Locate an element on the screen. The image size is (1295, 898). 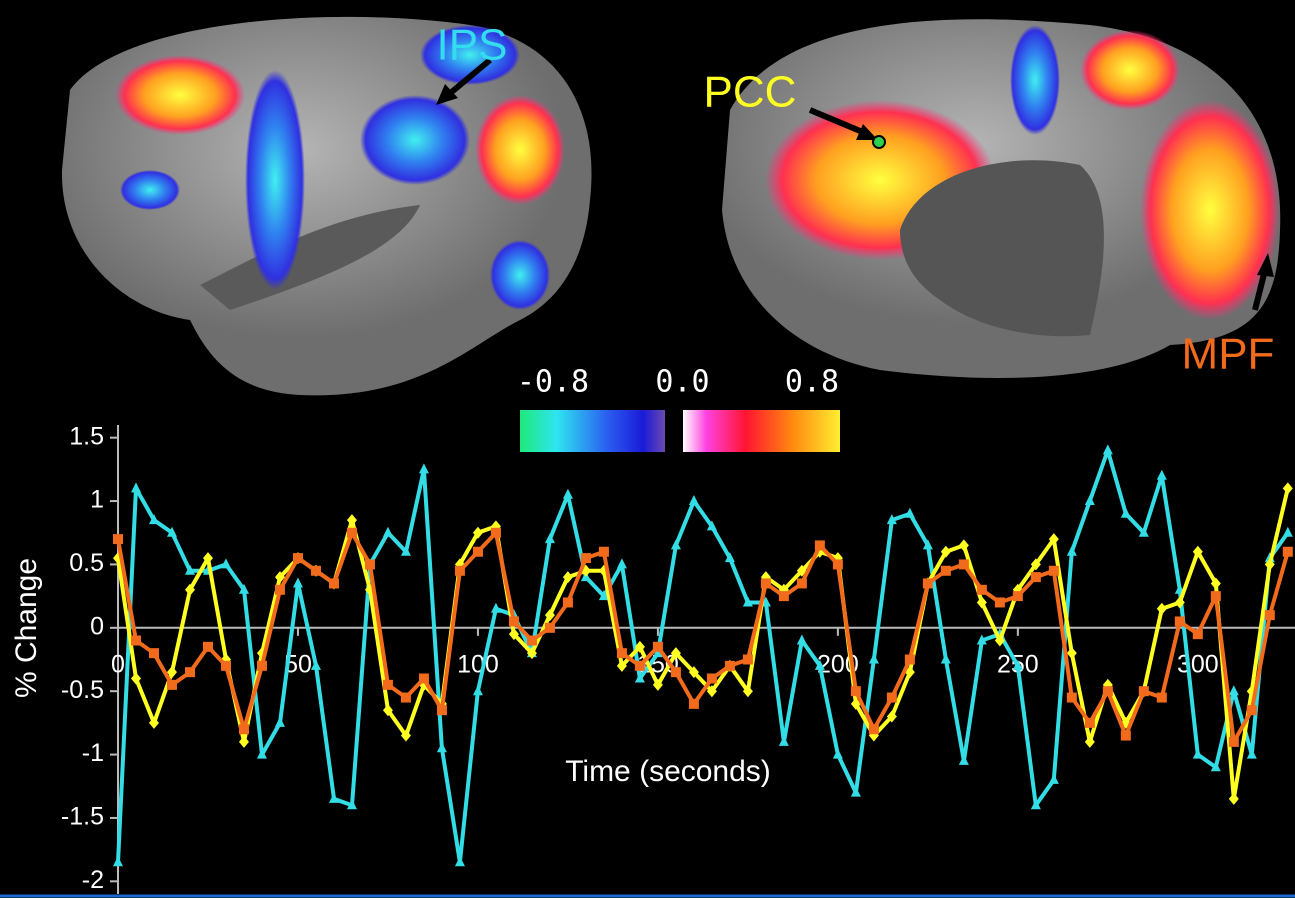
x-tick-label: 0 is located at coordinates (118, 664).